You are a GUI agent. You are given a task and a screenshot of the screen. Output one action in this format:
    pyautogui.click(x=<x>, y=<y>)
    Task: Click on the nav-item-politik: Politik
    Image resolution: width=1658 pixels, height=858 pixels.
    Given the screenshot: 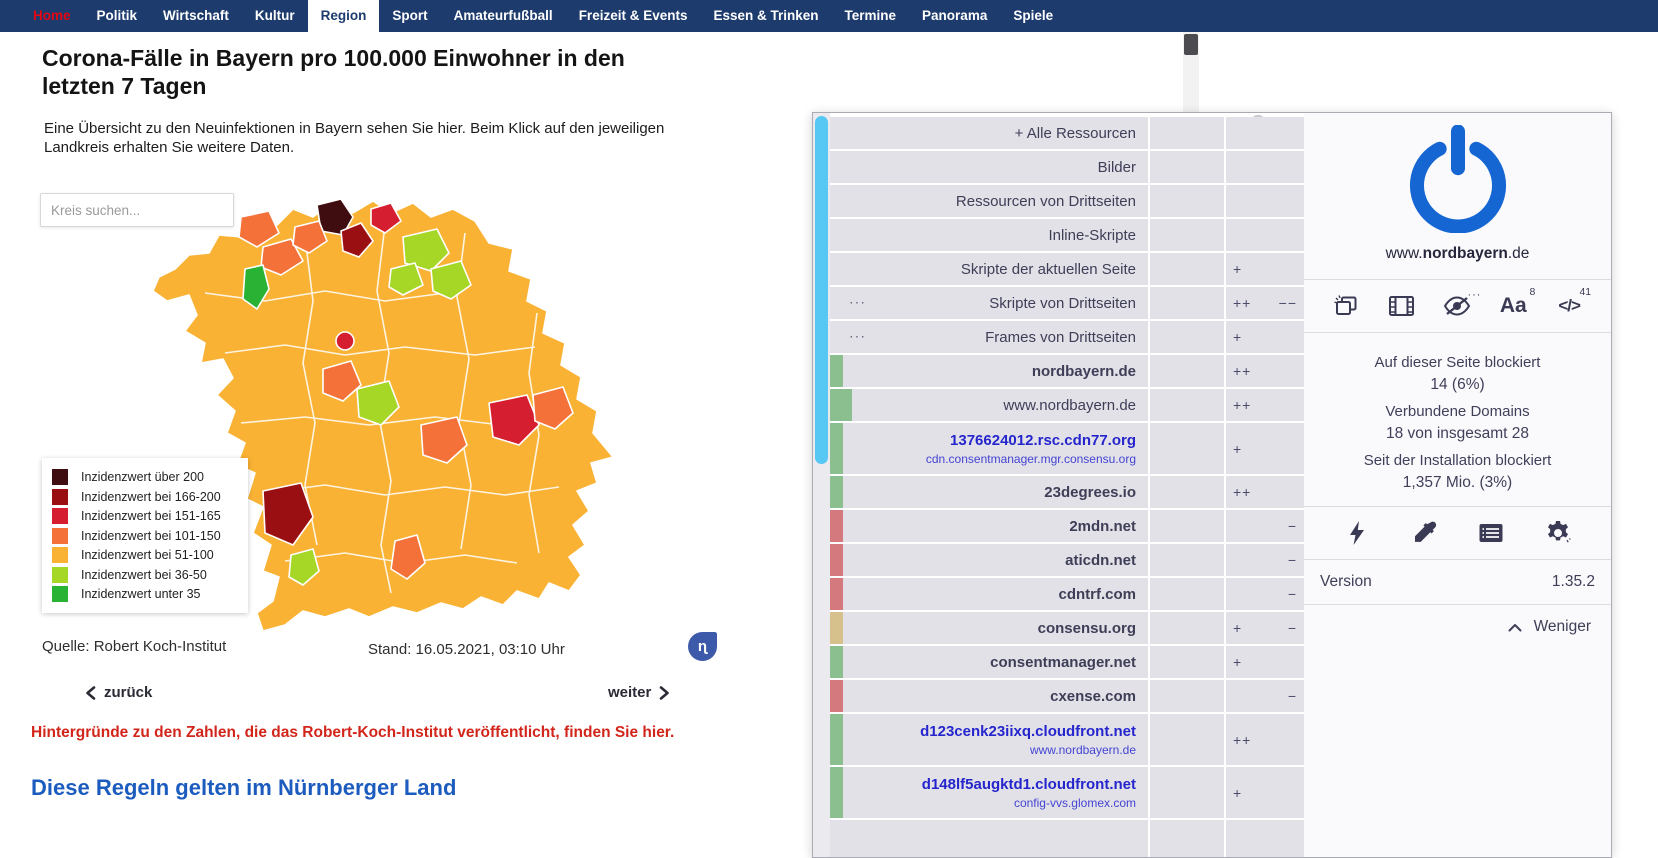 What is the action you would take?
    pyautogui.click(x=117, y=15)
    